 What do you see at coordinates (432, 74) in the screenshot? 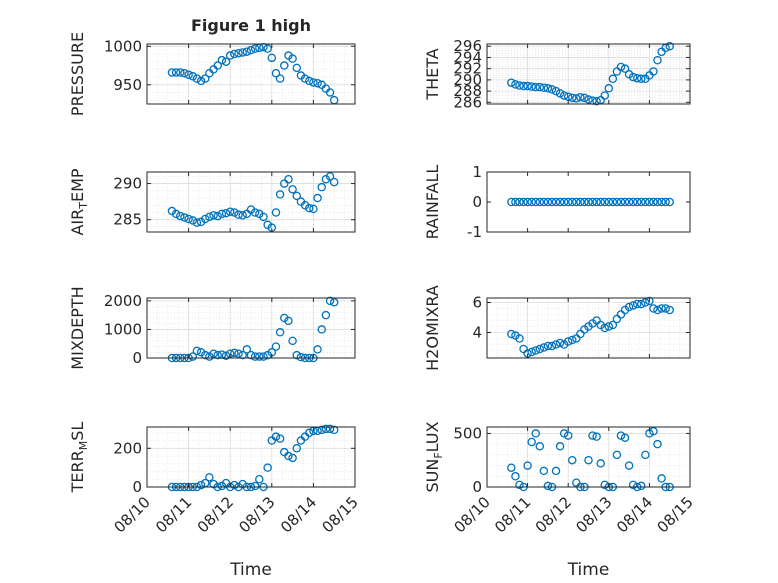
I see `y-axis-label: THETA` at bounding box center [432, 74].